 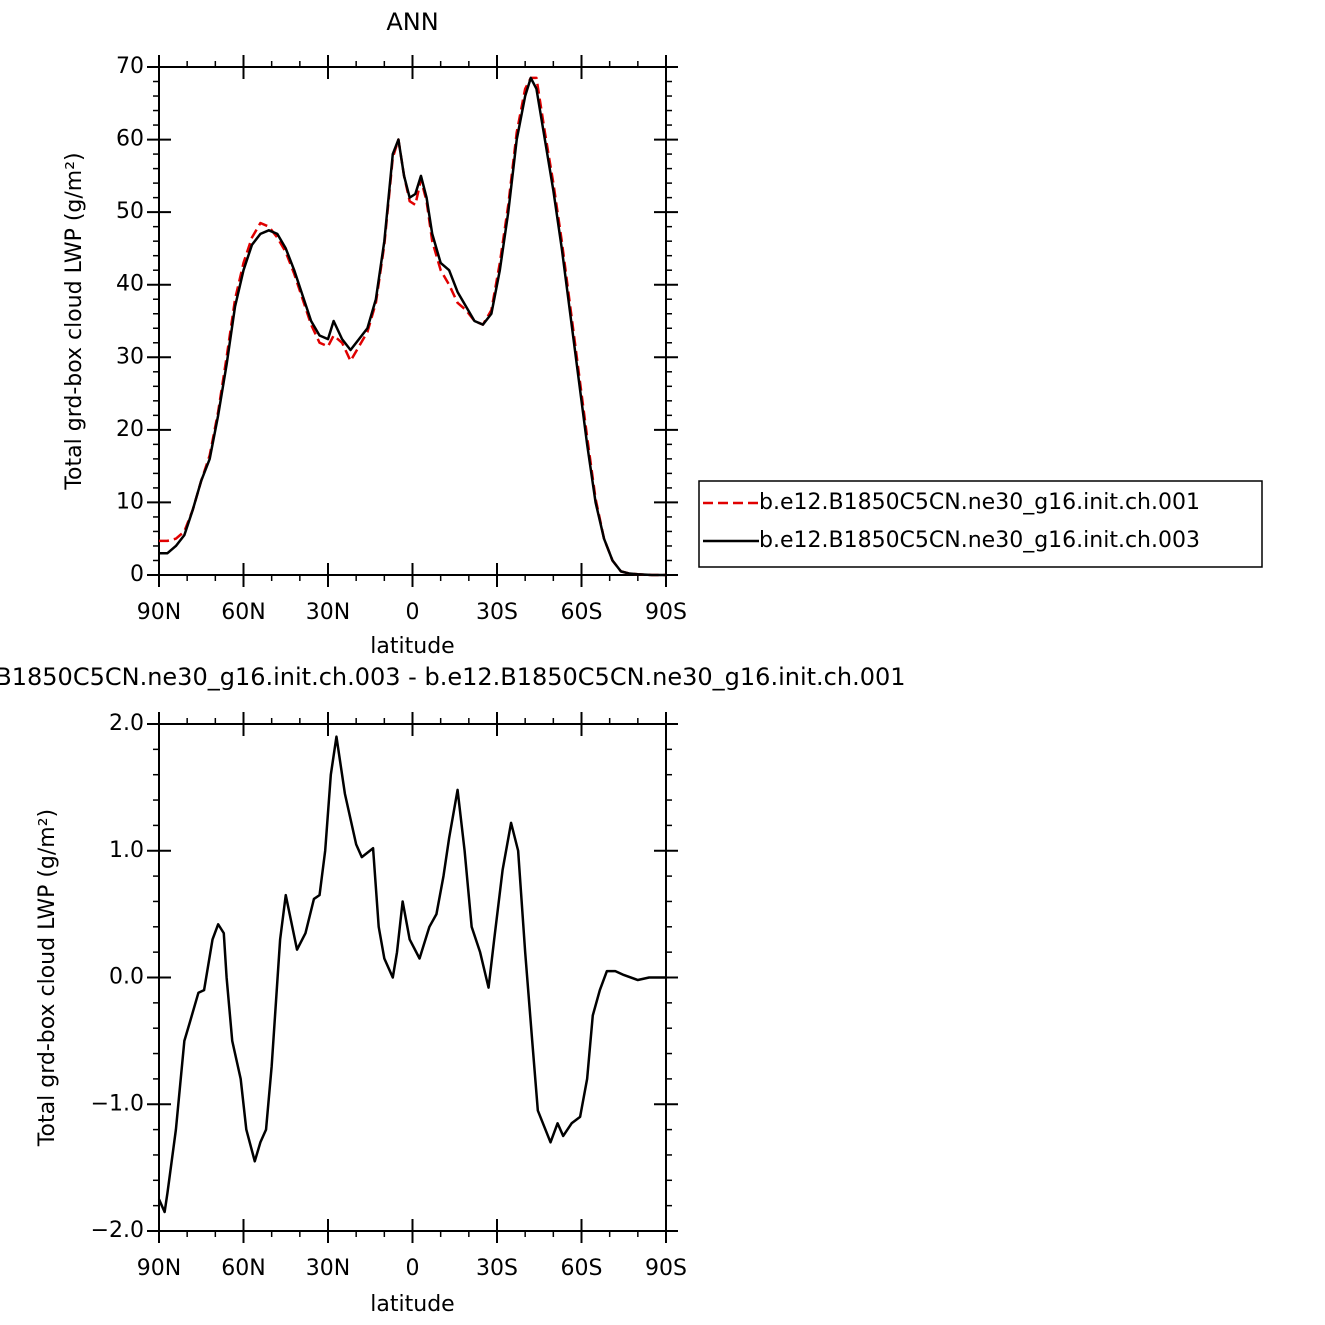 What do you see at coordinates (130, 66) in the screenshot?
I see `y-tick-label: 70` at bounding box center [130, 66].